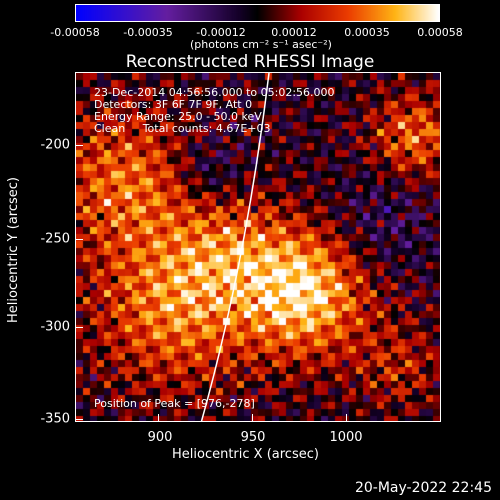  I want to click on solar-limb-line, so click(235, 247).